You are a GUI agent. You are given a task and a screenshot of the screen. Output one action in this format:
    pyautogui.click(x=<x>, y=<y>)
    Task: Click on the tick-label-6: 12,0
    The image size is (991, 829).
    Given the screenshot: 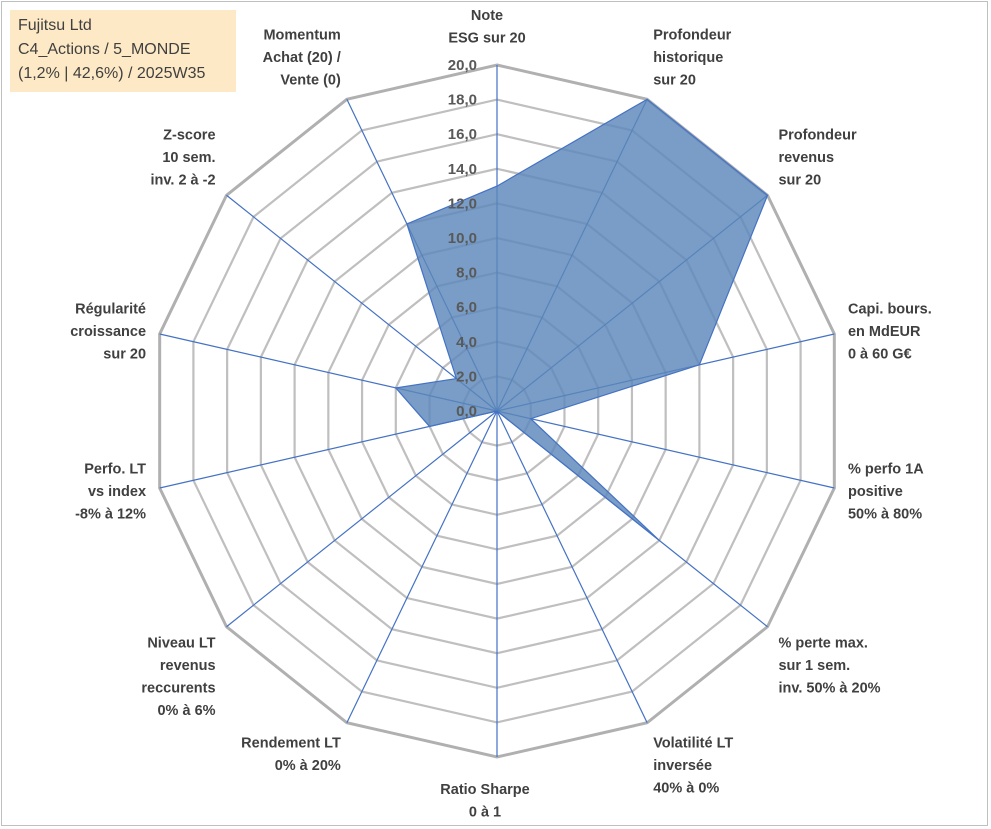 What is the action you would take?
    pyautogui.click(x=462, y=203)
    